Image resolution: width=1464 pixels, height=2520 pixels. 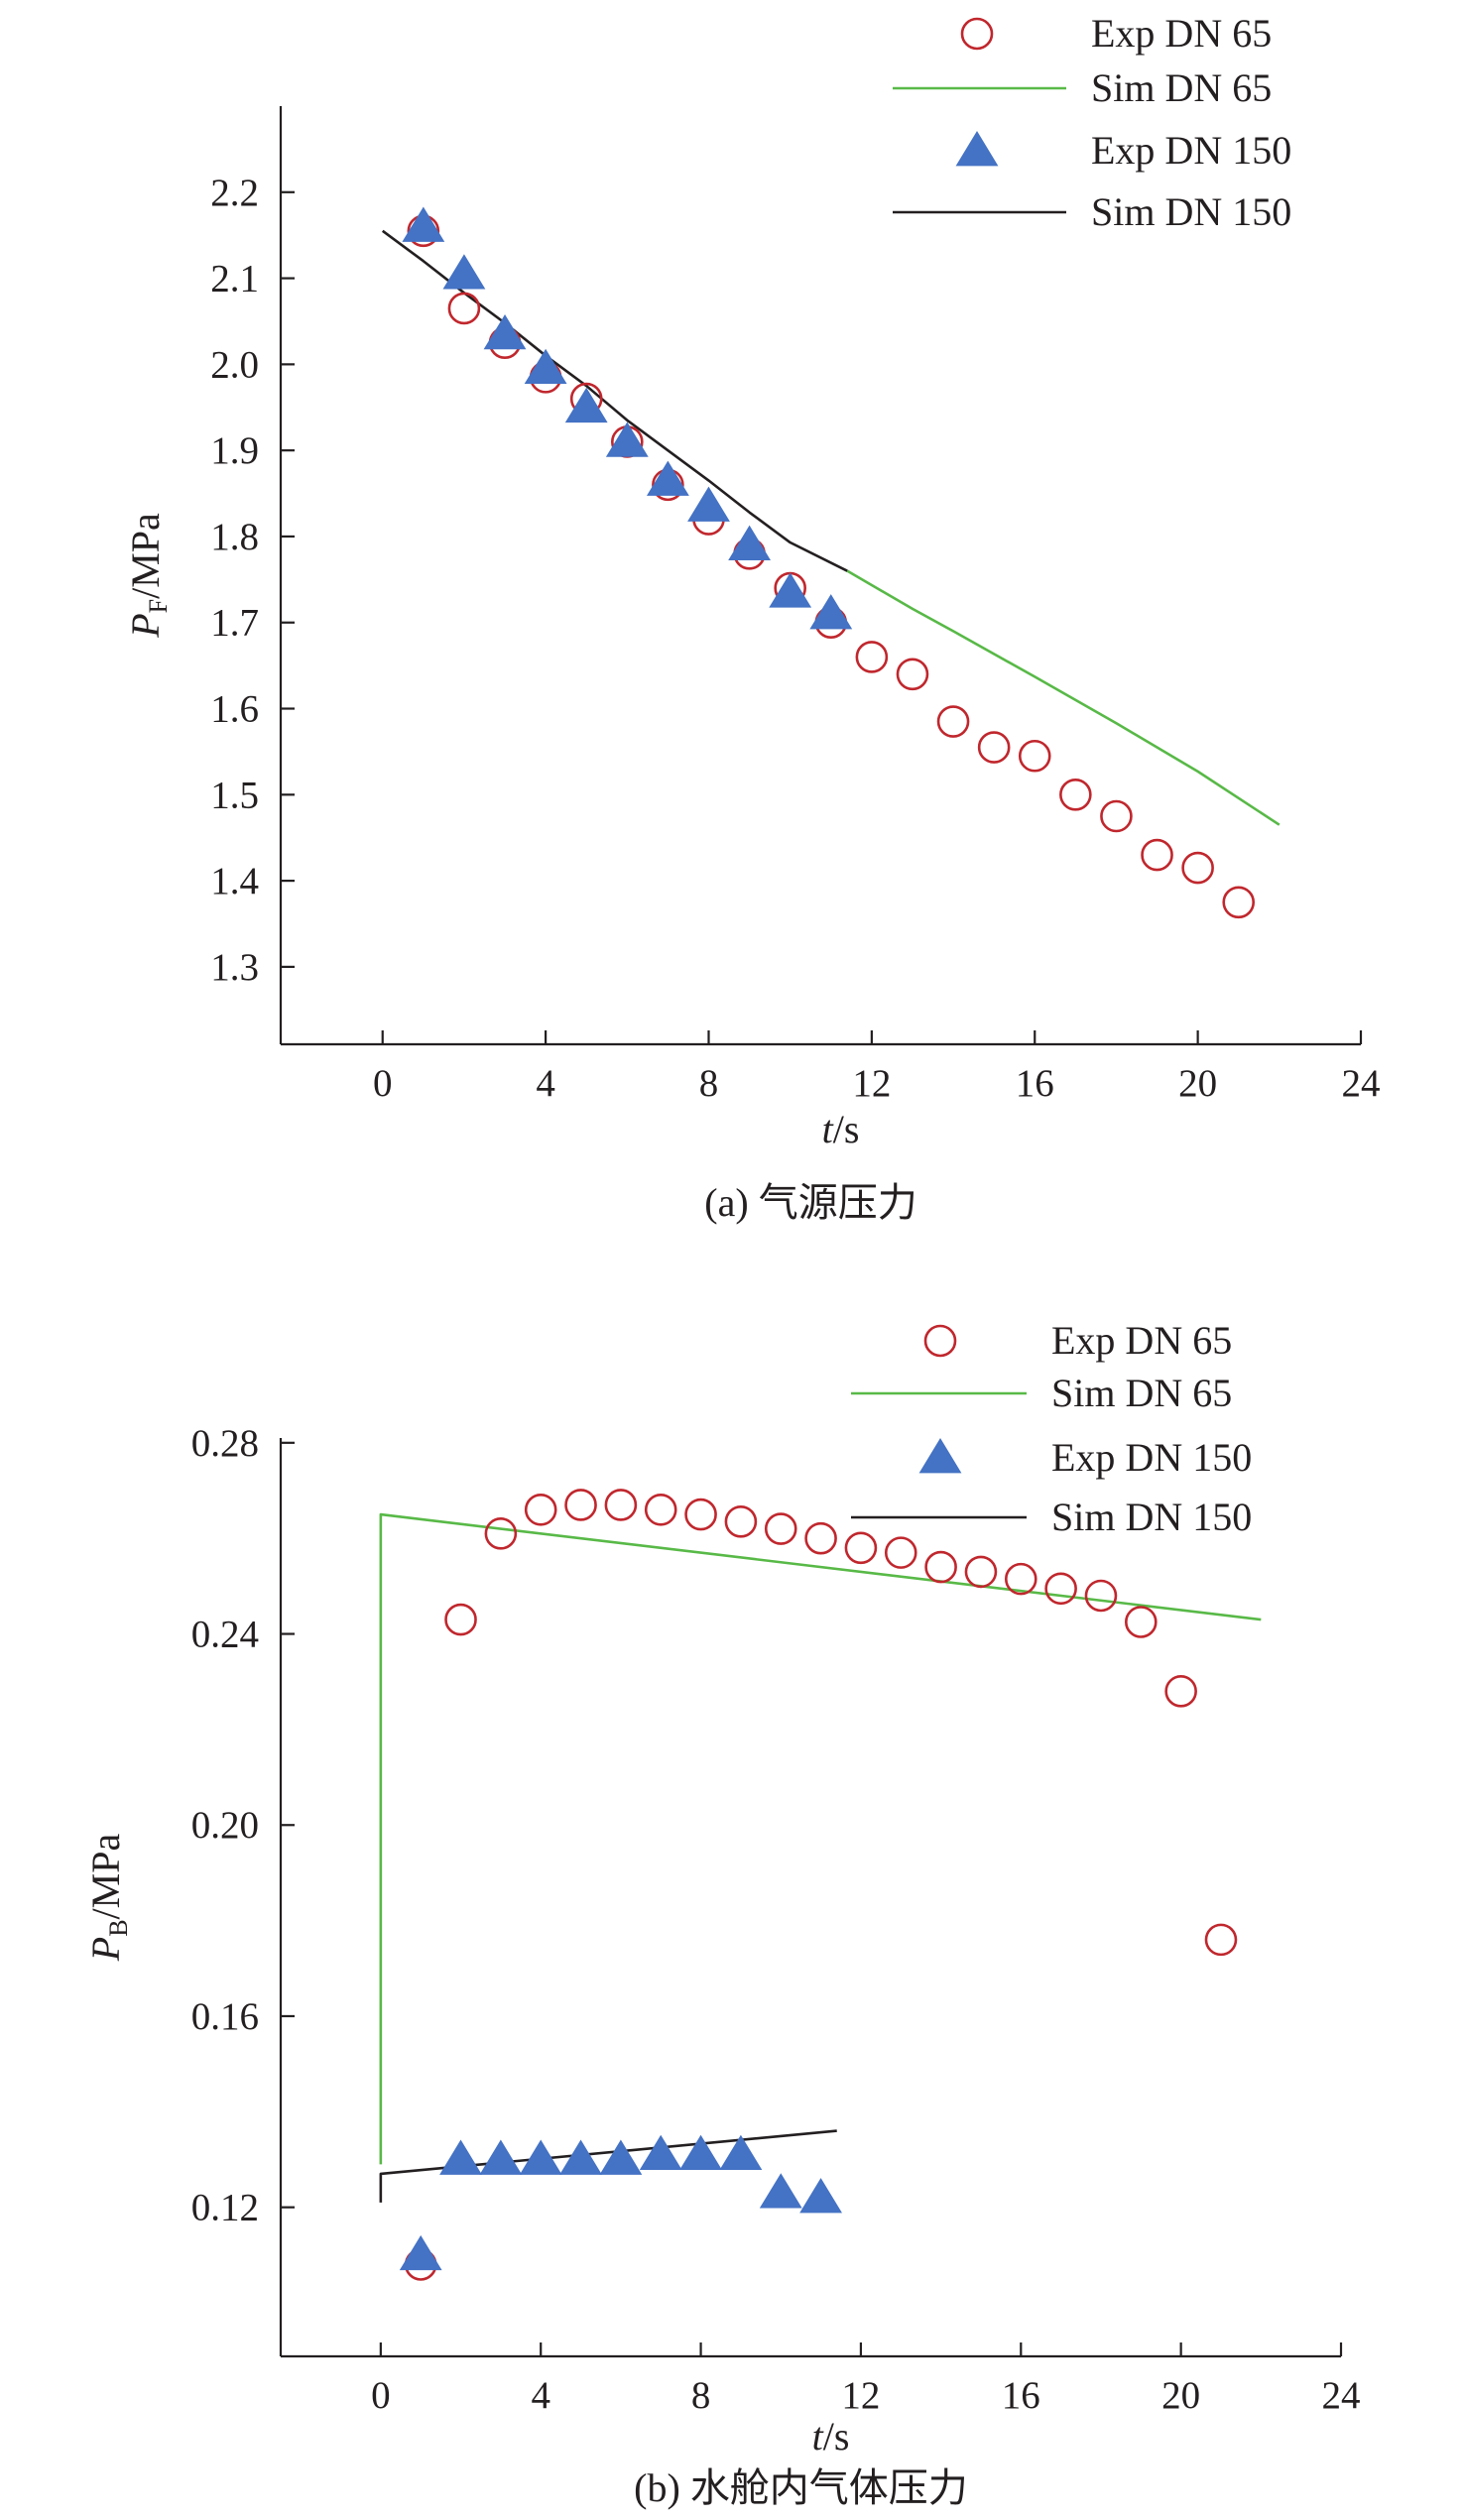 What do you see at coordinates (225, 1635) in the screenshot?
I see `y-tick-label: 0.24` at bounding box center [225, 1635].